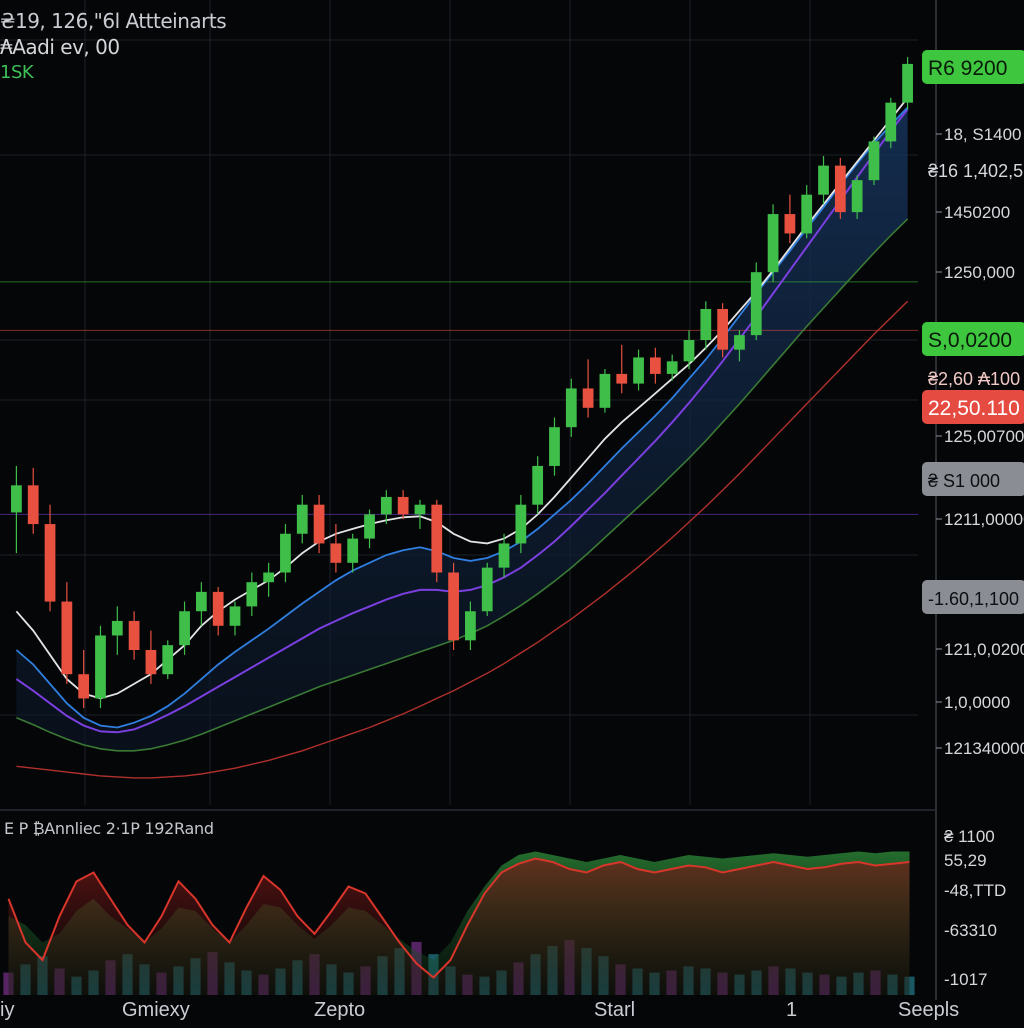  Describe the element at coordinates (984, 519) in the screenshot. I see `axis-label: 1211,00000` at that location.